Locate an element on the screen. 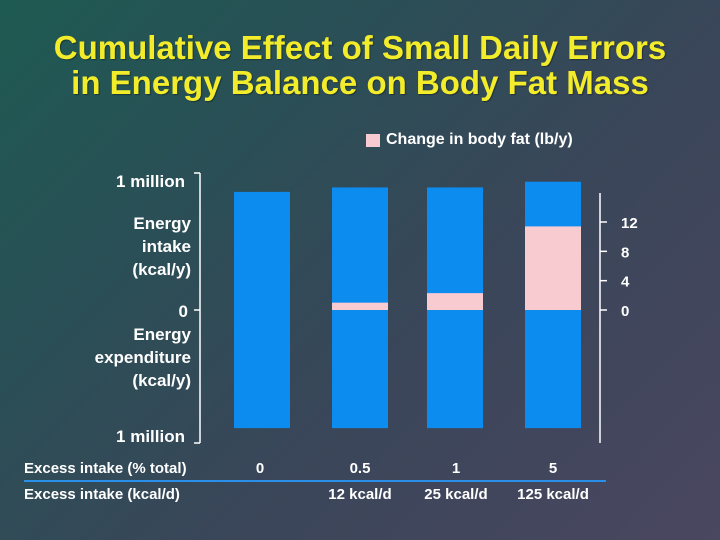 This screenshot has height=540, width=720. table-cell: 125 kcal/d is located at coordinates (553, 494).